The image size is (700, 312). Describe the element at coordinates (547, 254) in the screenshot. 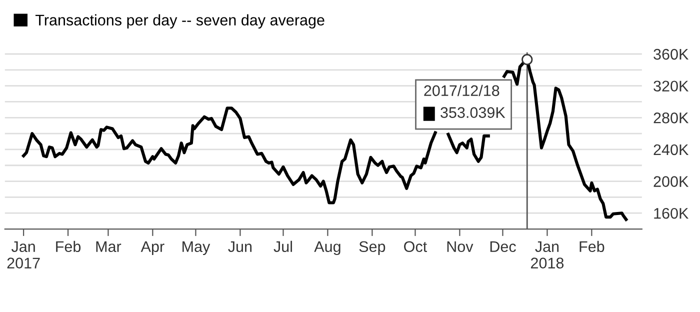

I see `x-tick-label: Jan 2018` at that location.